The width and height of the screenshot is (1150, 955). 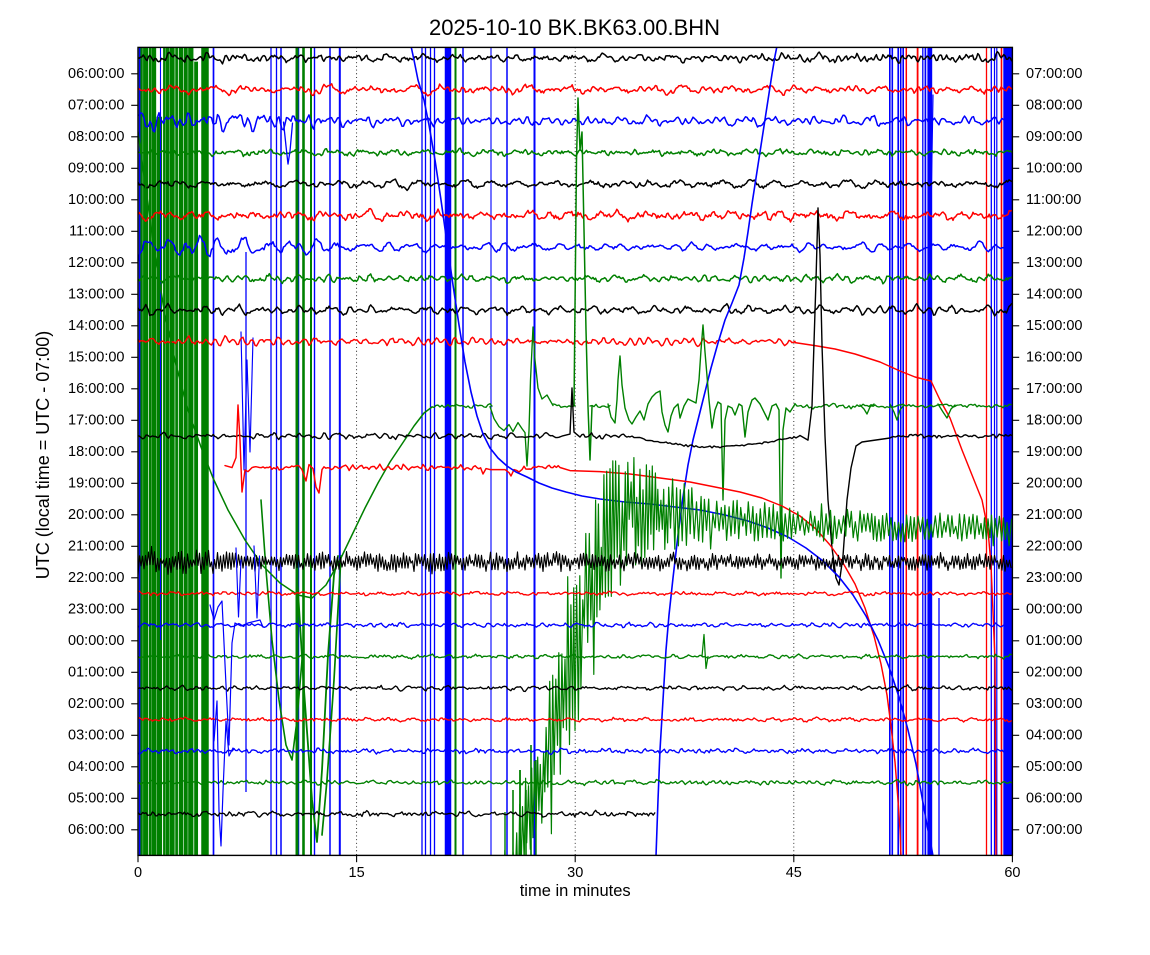 I want to click on svg-text: 15, so click(x=357, y=873).